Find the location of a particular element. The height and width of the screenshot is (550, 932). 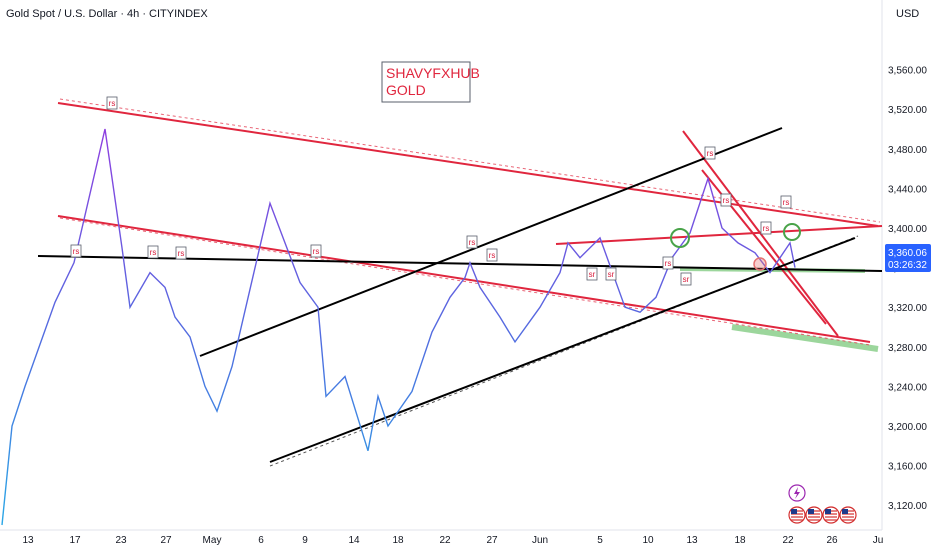

y-tick-label: 3,520.00 is located at coordinates (907, 110).